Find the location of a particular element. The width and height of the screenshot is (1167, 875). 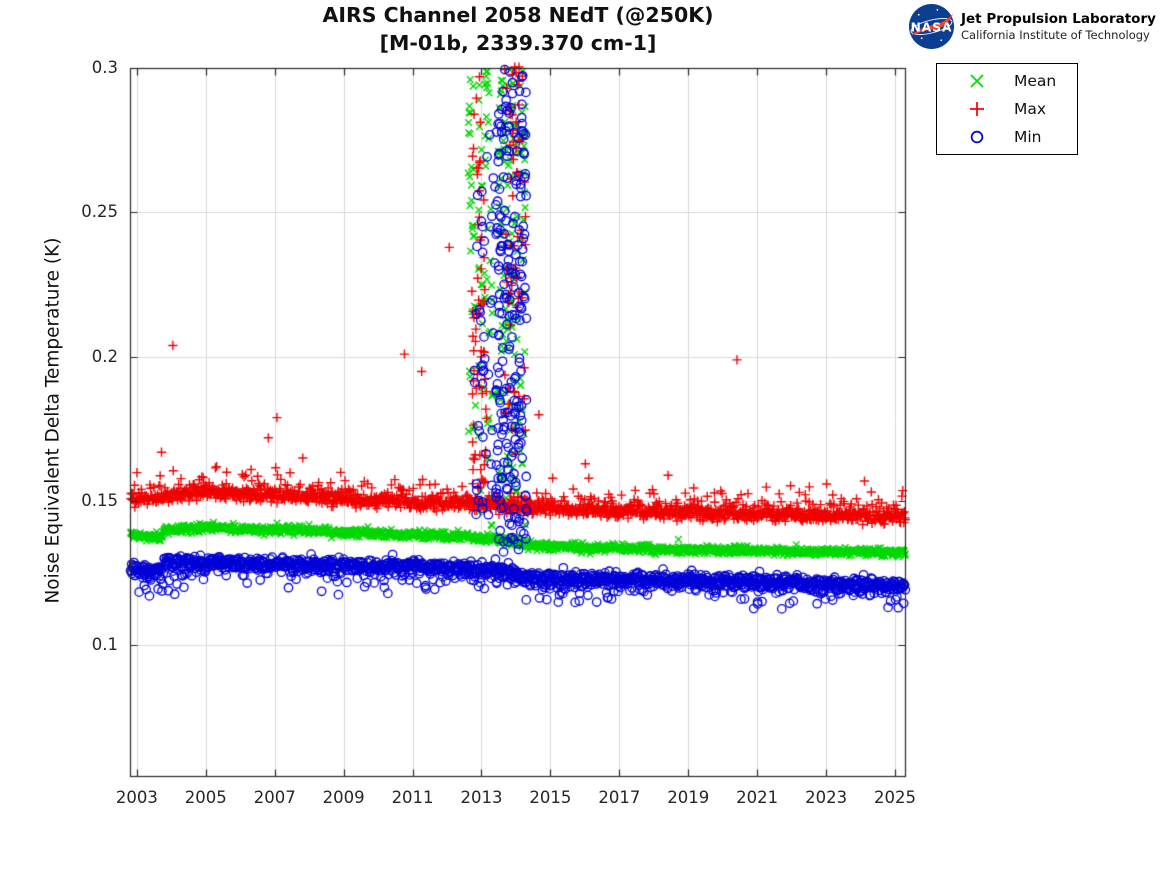

legend: Mean Max Min is located at coordinates (1007, 109).